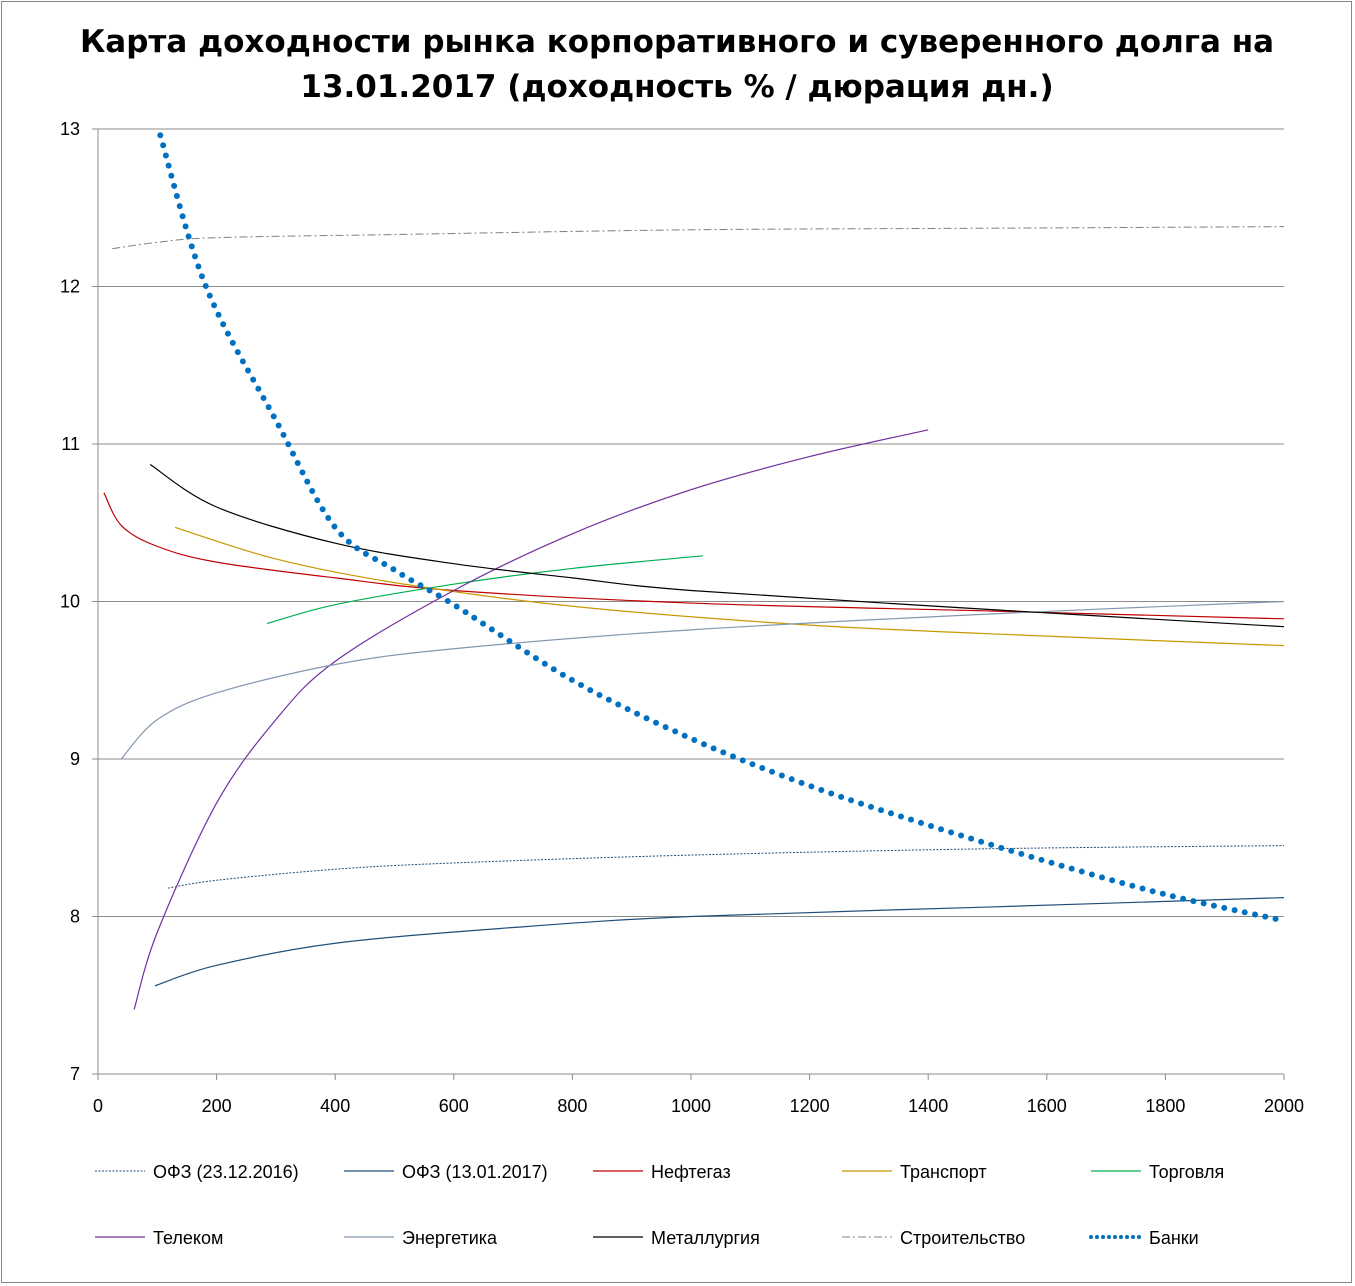 The height and width of the screenshot is (1286, 1355). What do you see at coordinates (75, 917) in the screenshot?
I see `y-tick-label: 8` at bounding box center [75, 917].